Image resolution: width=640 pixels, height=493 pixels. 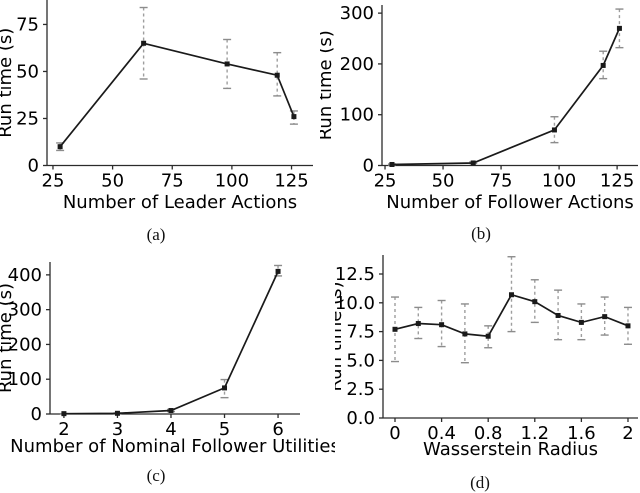 What do you see at coordinates (180, 202) in the screenshot?
I see `x-axis-label: Number of Leader Actions` at bounding box center [180, 202].